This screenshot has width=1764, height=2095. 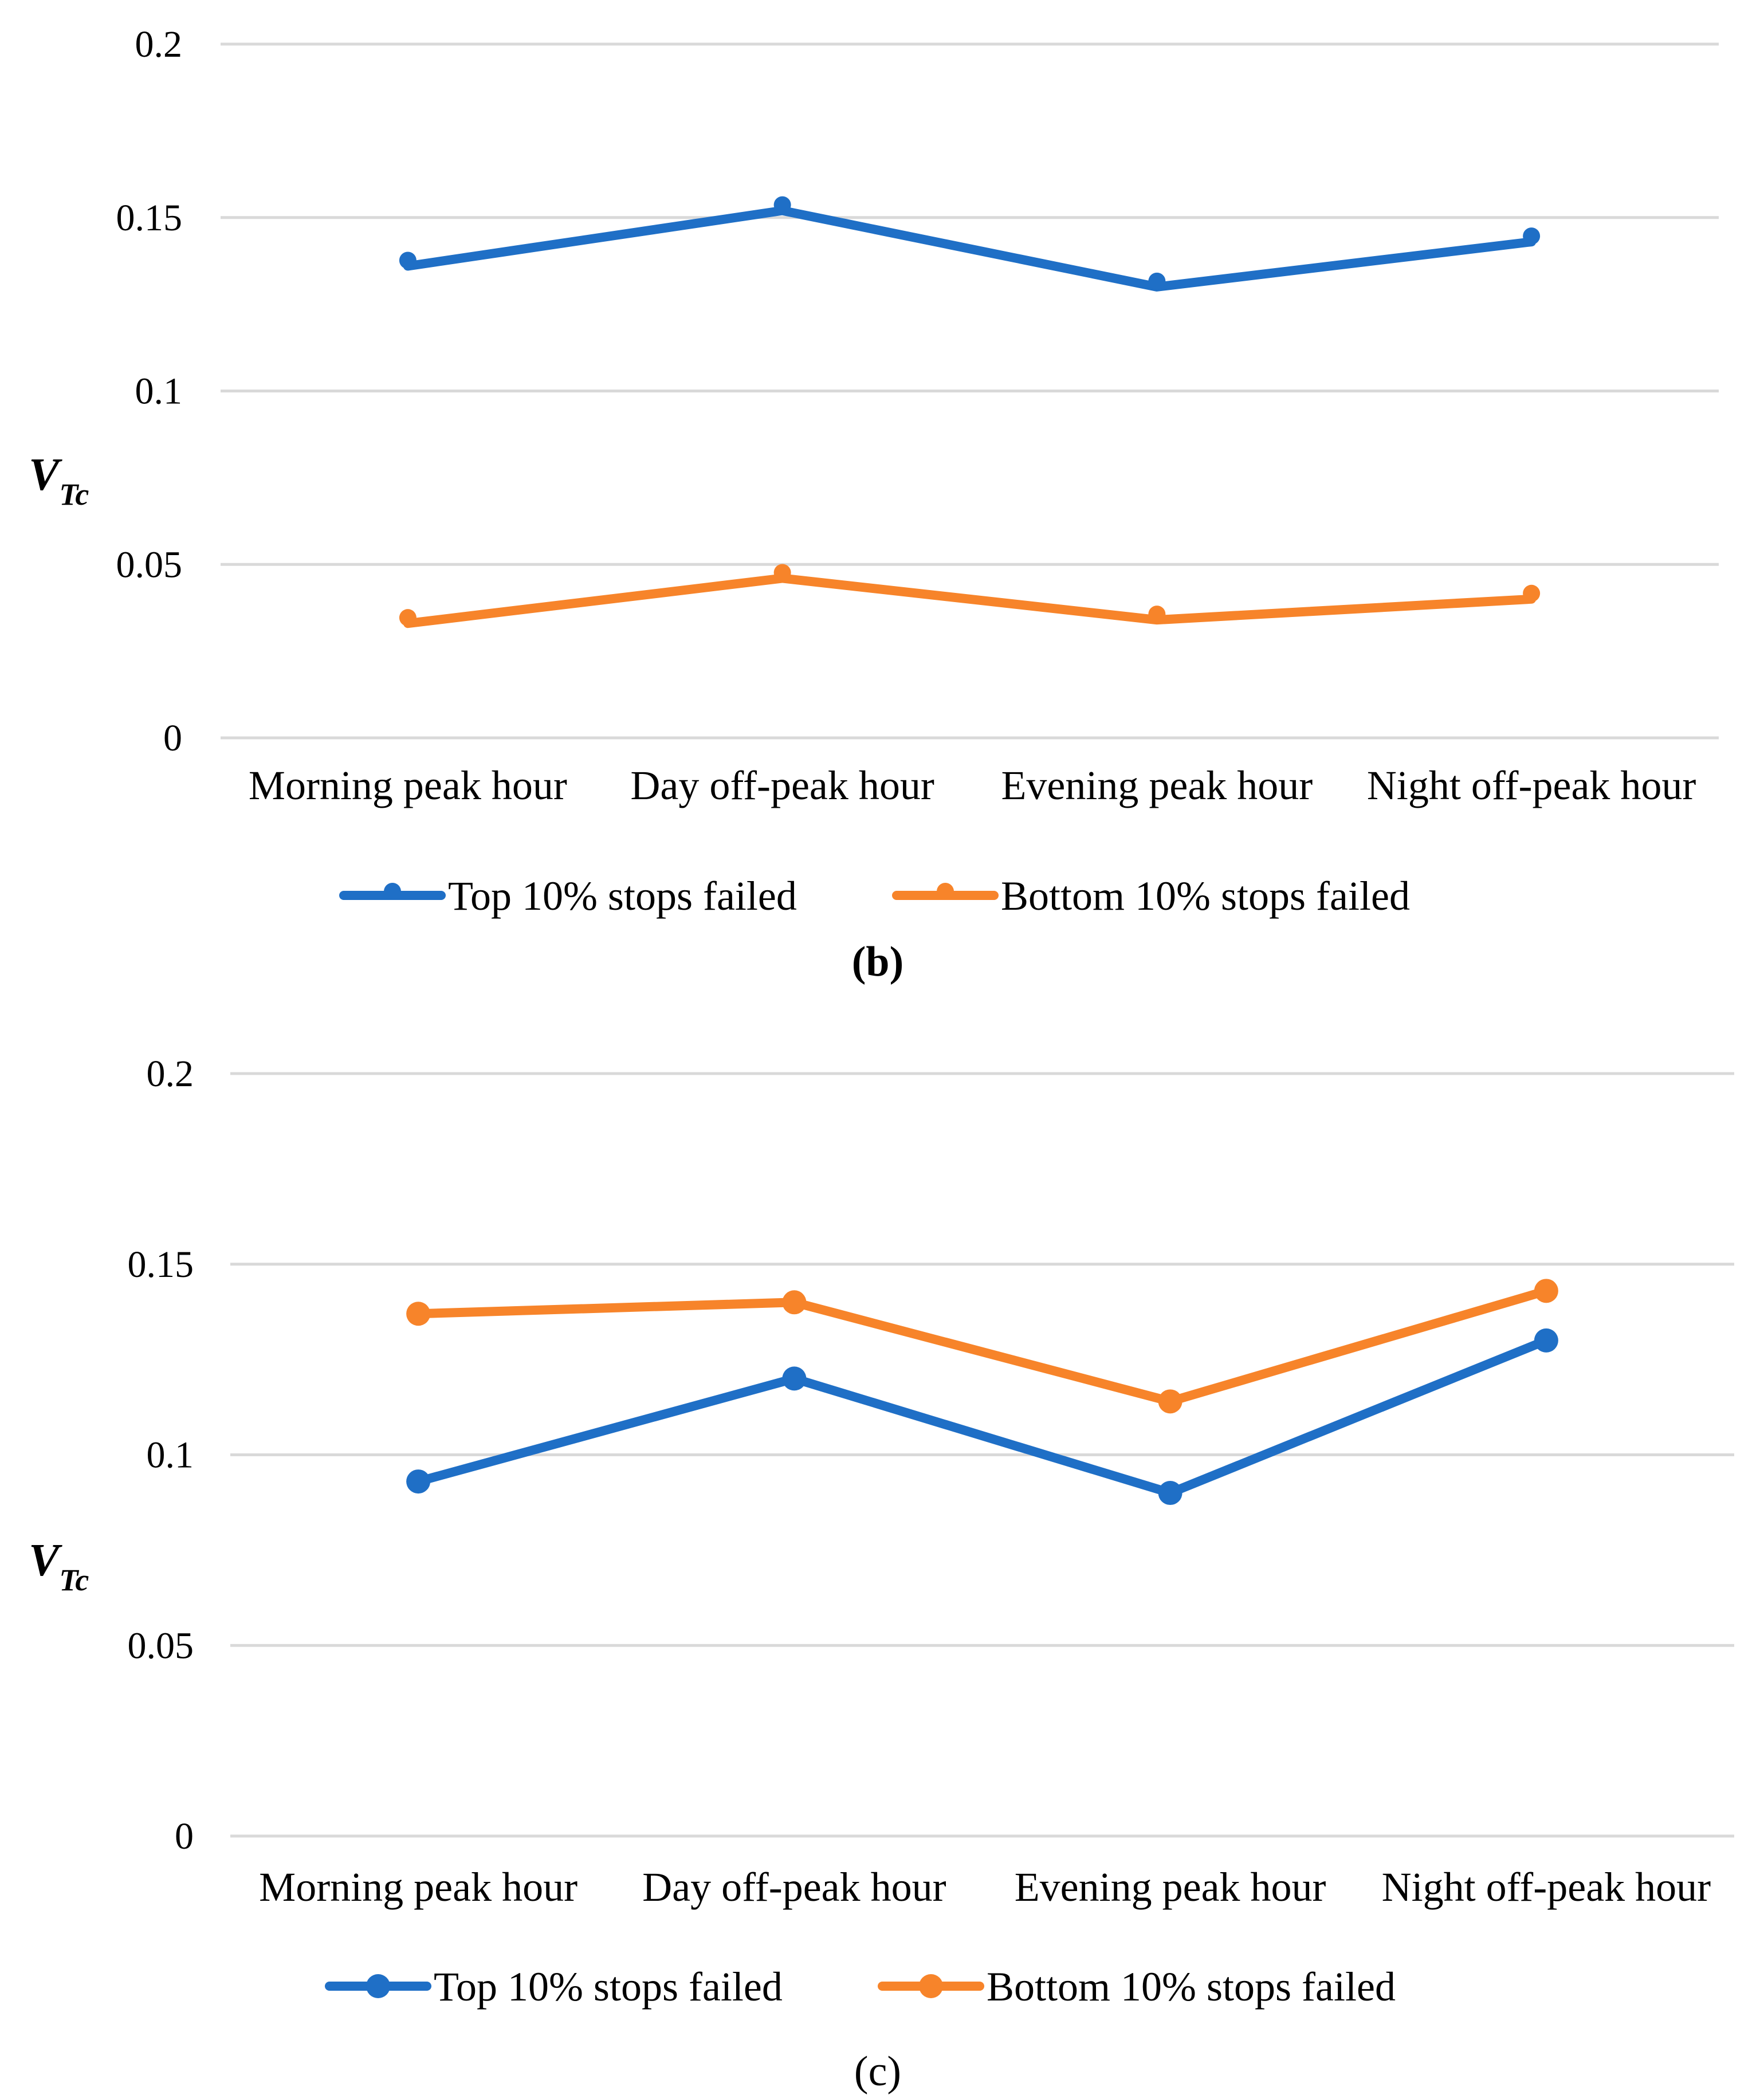 I want to click on panel-label: (b), so click(x=877, y=961).